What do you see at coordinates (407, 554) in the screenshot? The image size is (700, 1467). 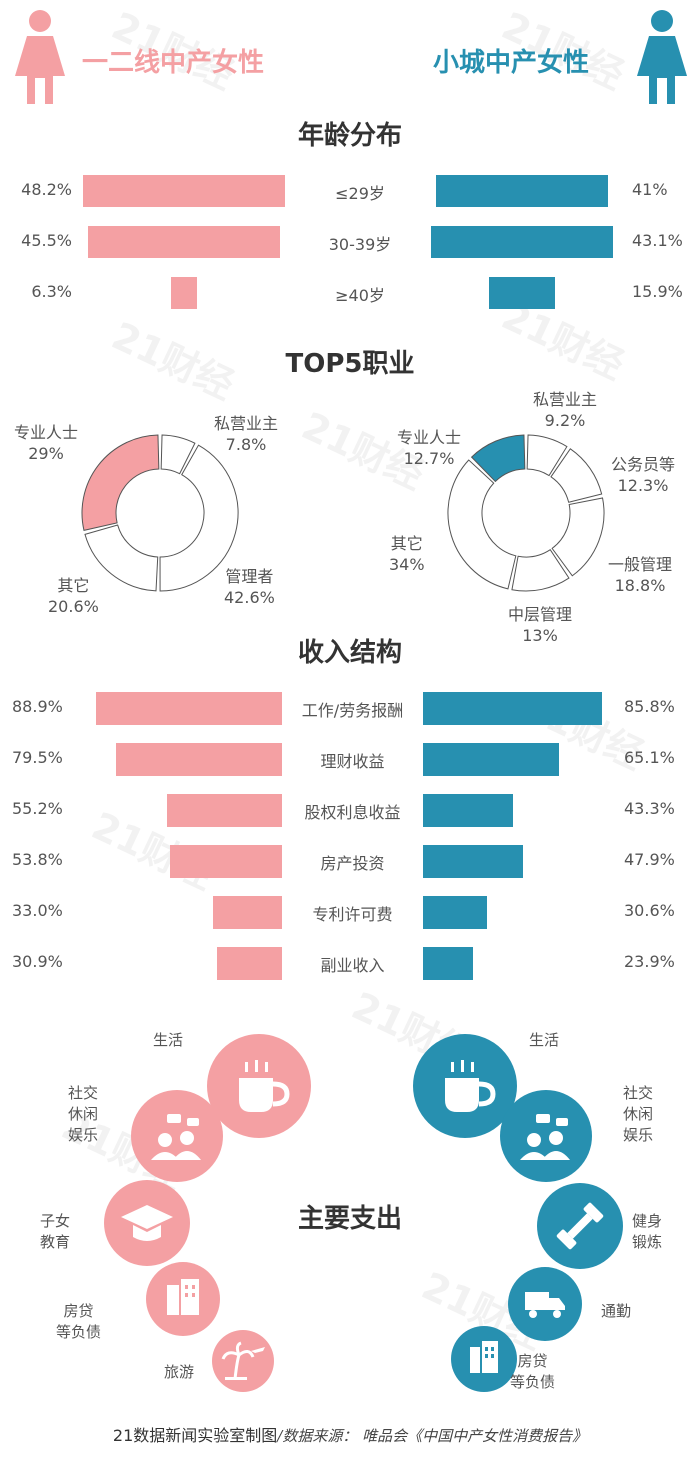 I see `job-right-label-5: 其它 34%` at bounding box center [407, 554].